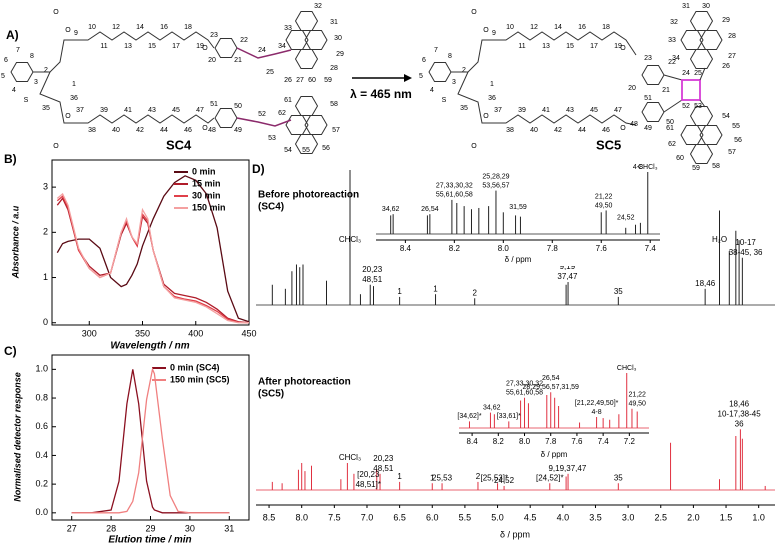  I want to click on y-tick-label: 1.0, so click(41, 369).